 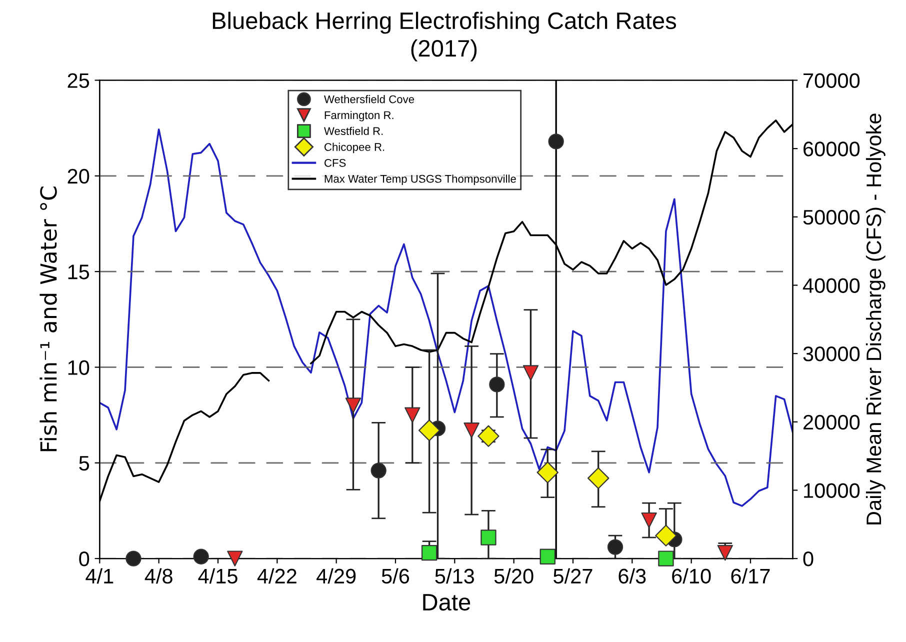 I want to click on y-tick-label: 20, so click(x=79, y=176).